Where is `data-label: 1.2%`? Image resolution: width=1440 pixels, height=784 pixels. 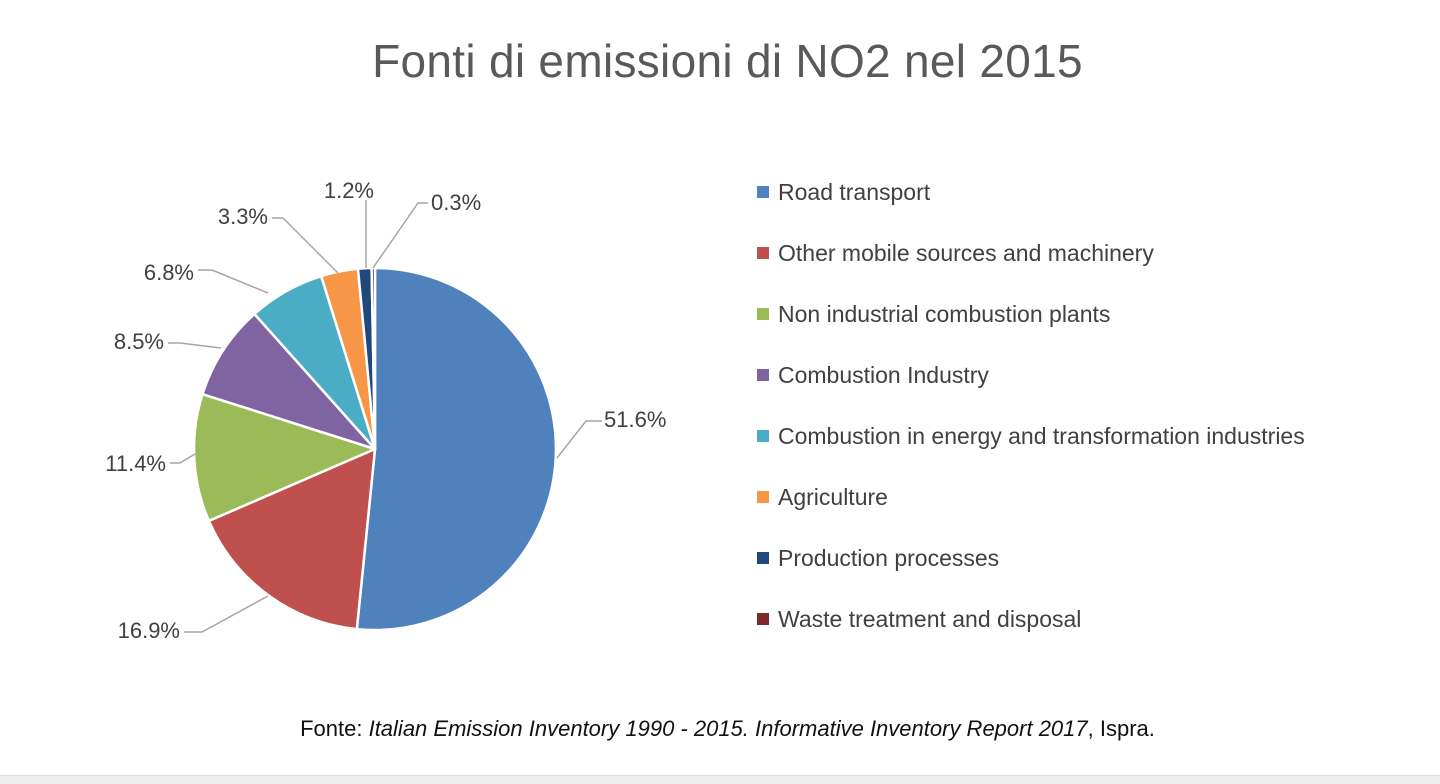
data-label: 1.2% is located at coordinates (349, 190).